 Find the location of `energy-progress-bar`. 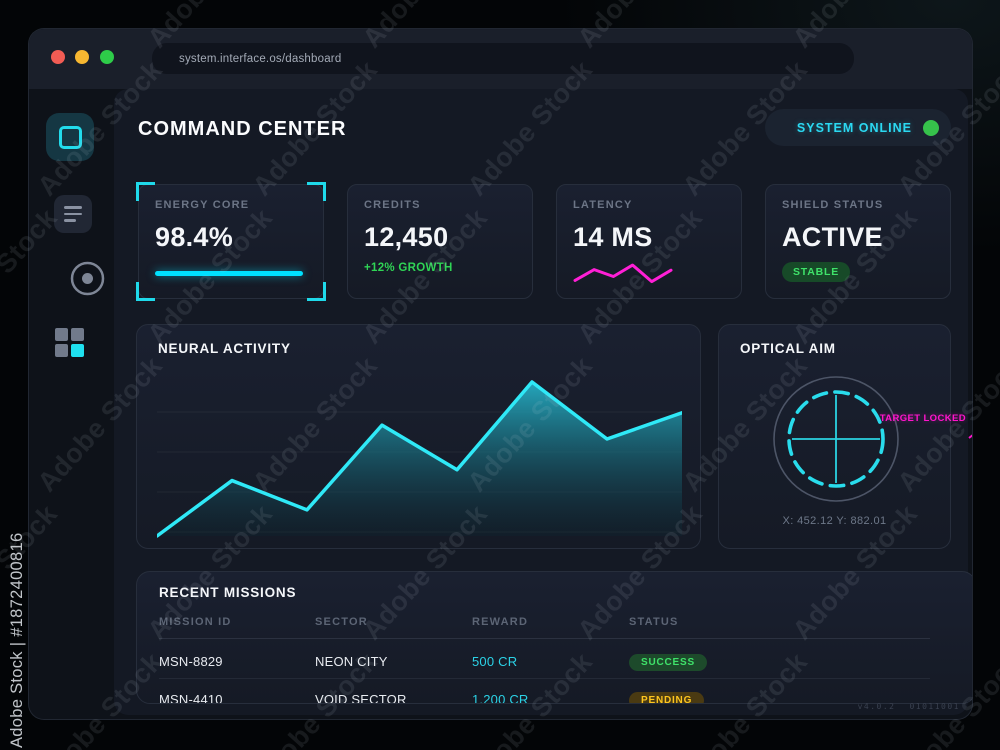

energy-progress-bar is located at coordinates (230, 273).